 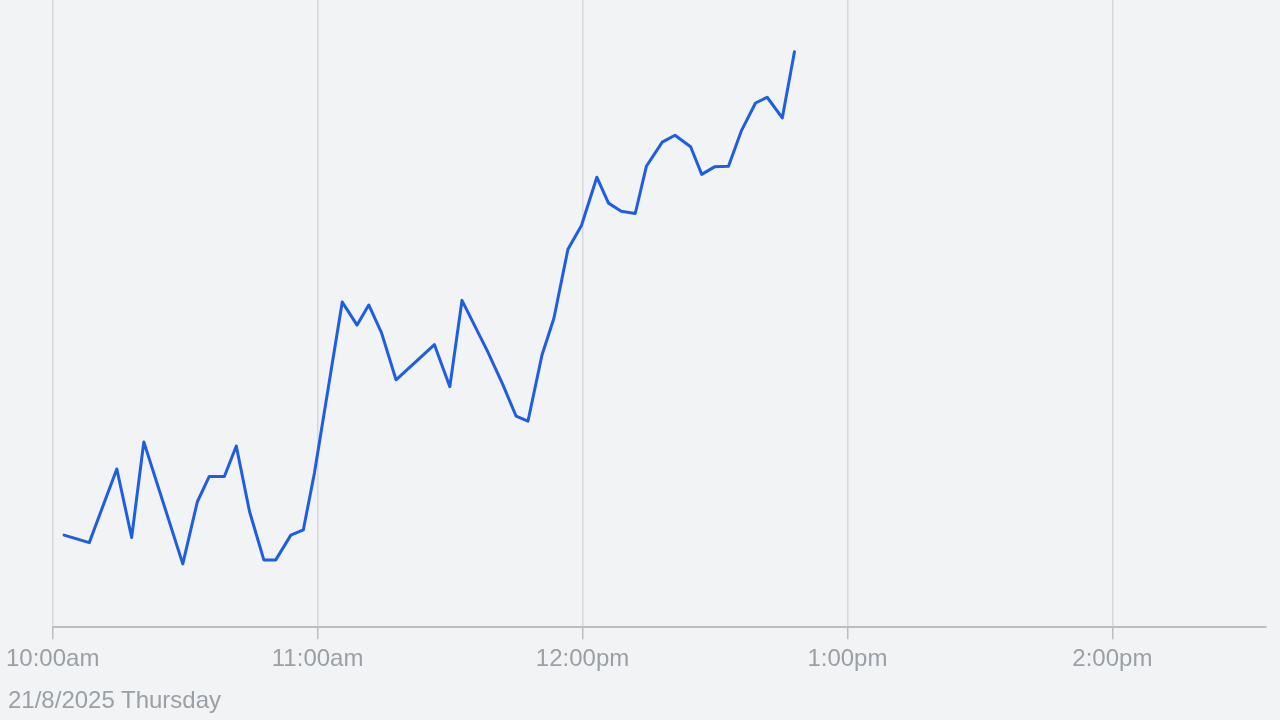 What do you see at coordinates (115, 699) in the screenshot?
I see `text: 21/8/2025 Thursday` at bounding box center [115, 699].